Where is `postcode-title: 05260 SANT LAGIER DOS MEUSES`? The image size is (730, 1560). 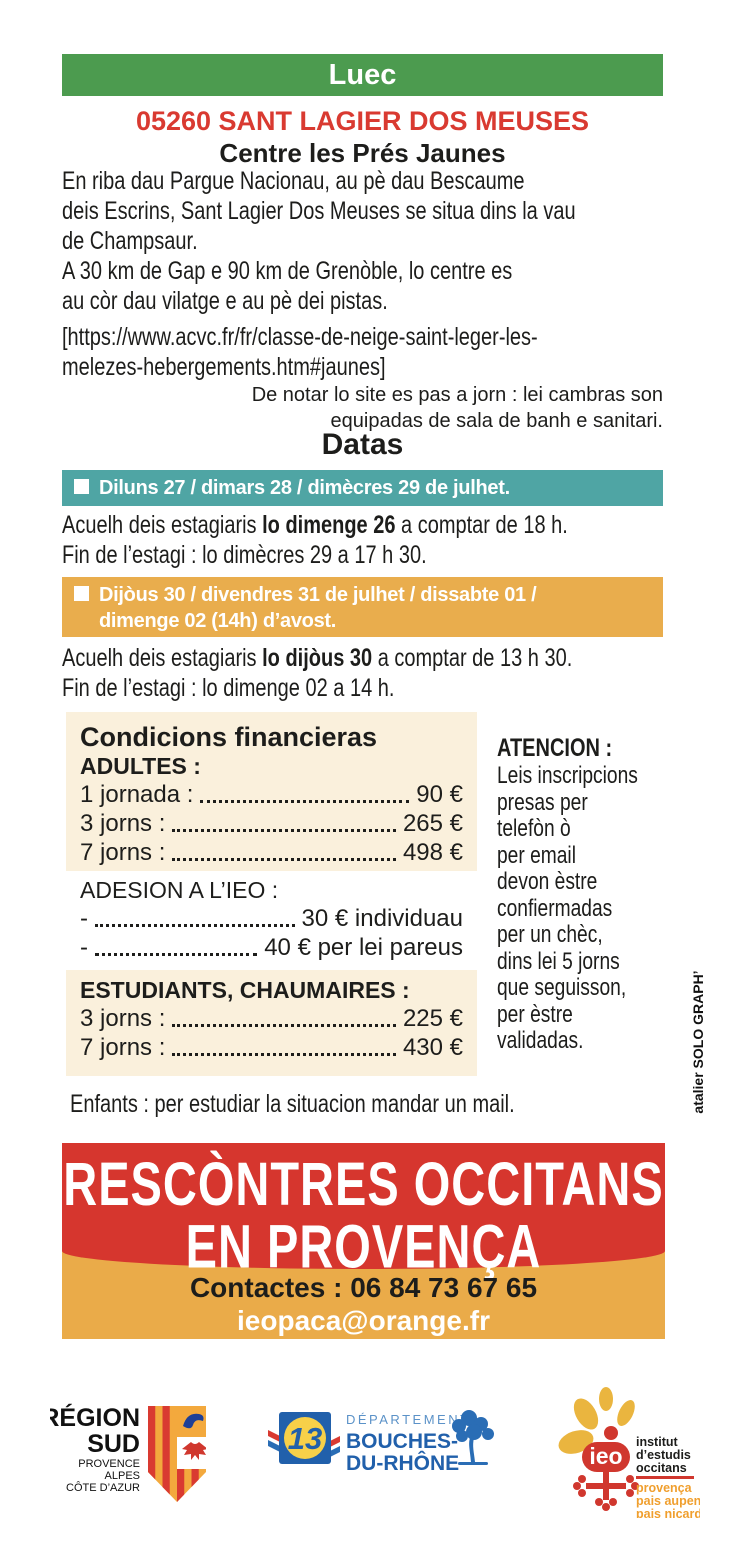 postcode-title: 05260 SANT LAGIER DOS MEUSES is located at coordinates (362, 121).